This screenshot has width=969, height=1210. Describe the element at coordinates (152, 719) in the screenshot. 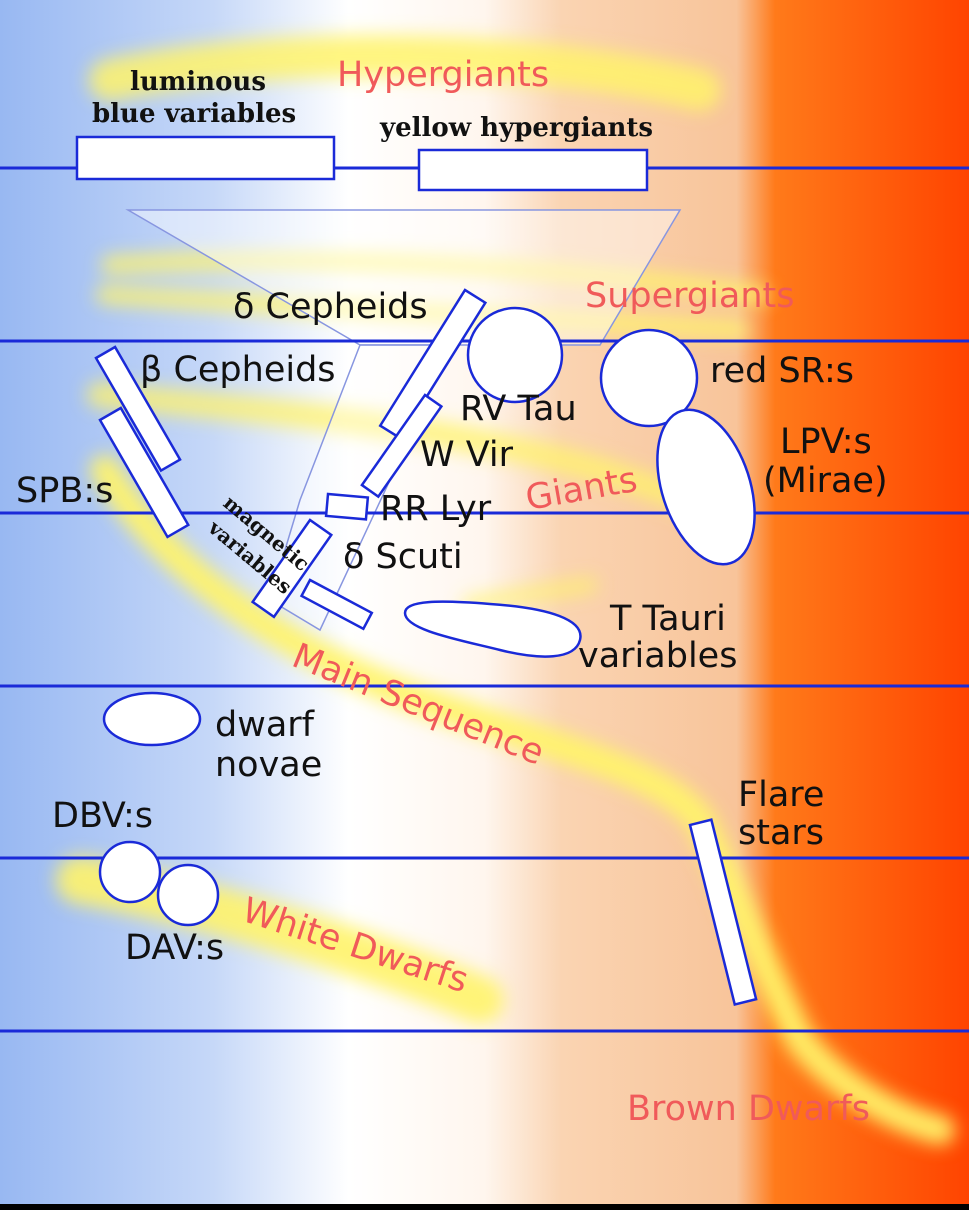

I see `dwarf-novae-region` at that location.